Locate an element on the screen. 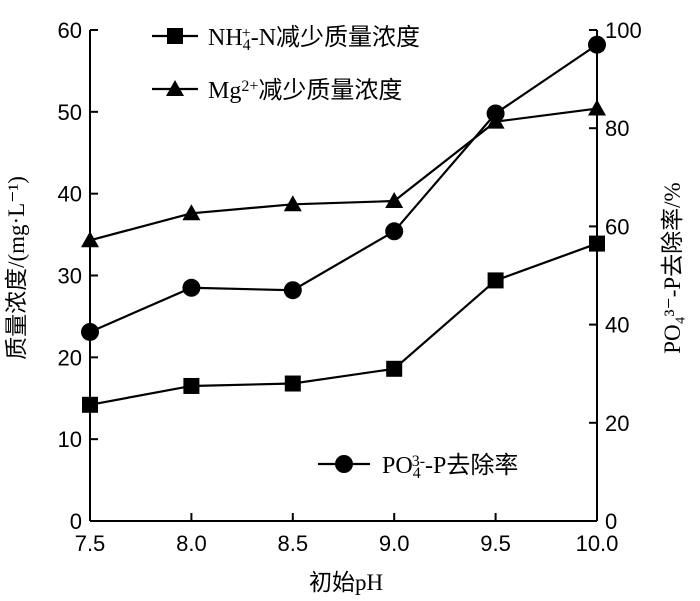  y-right-tick-label: 100 is located at coordinates (623, 30).